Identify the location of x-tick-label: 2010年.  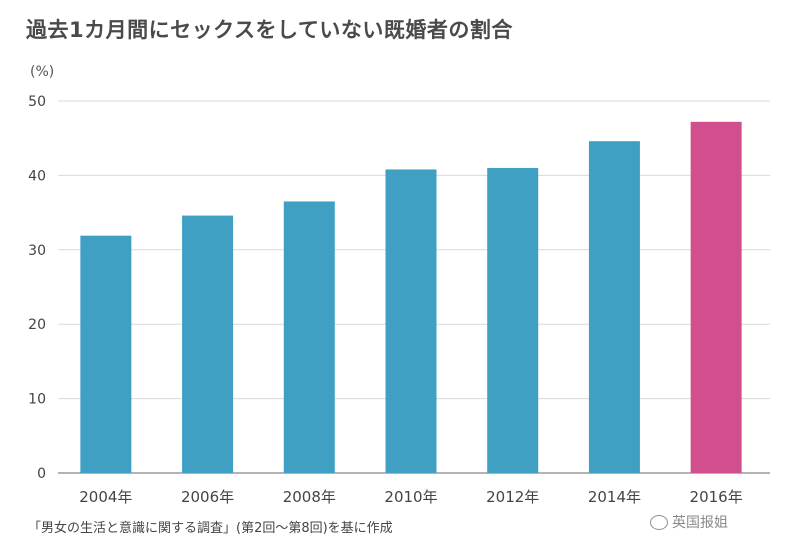
(410, 497).